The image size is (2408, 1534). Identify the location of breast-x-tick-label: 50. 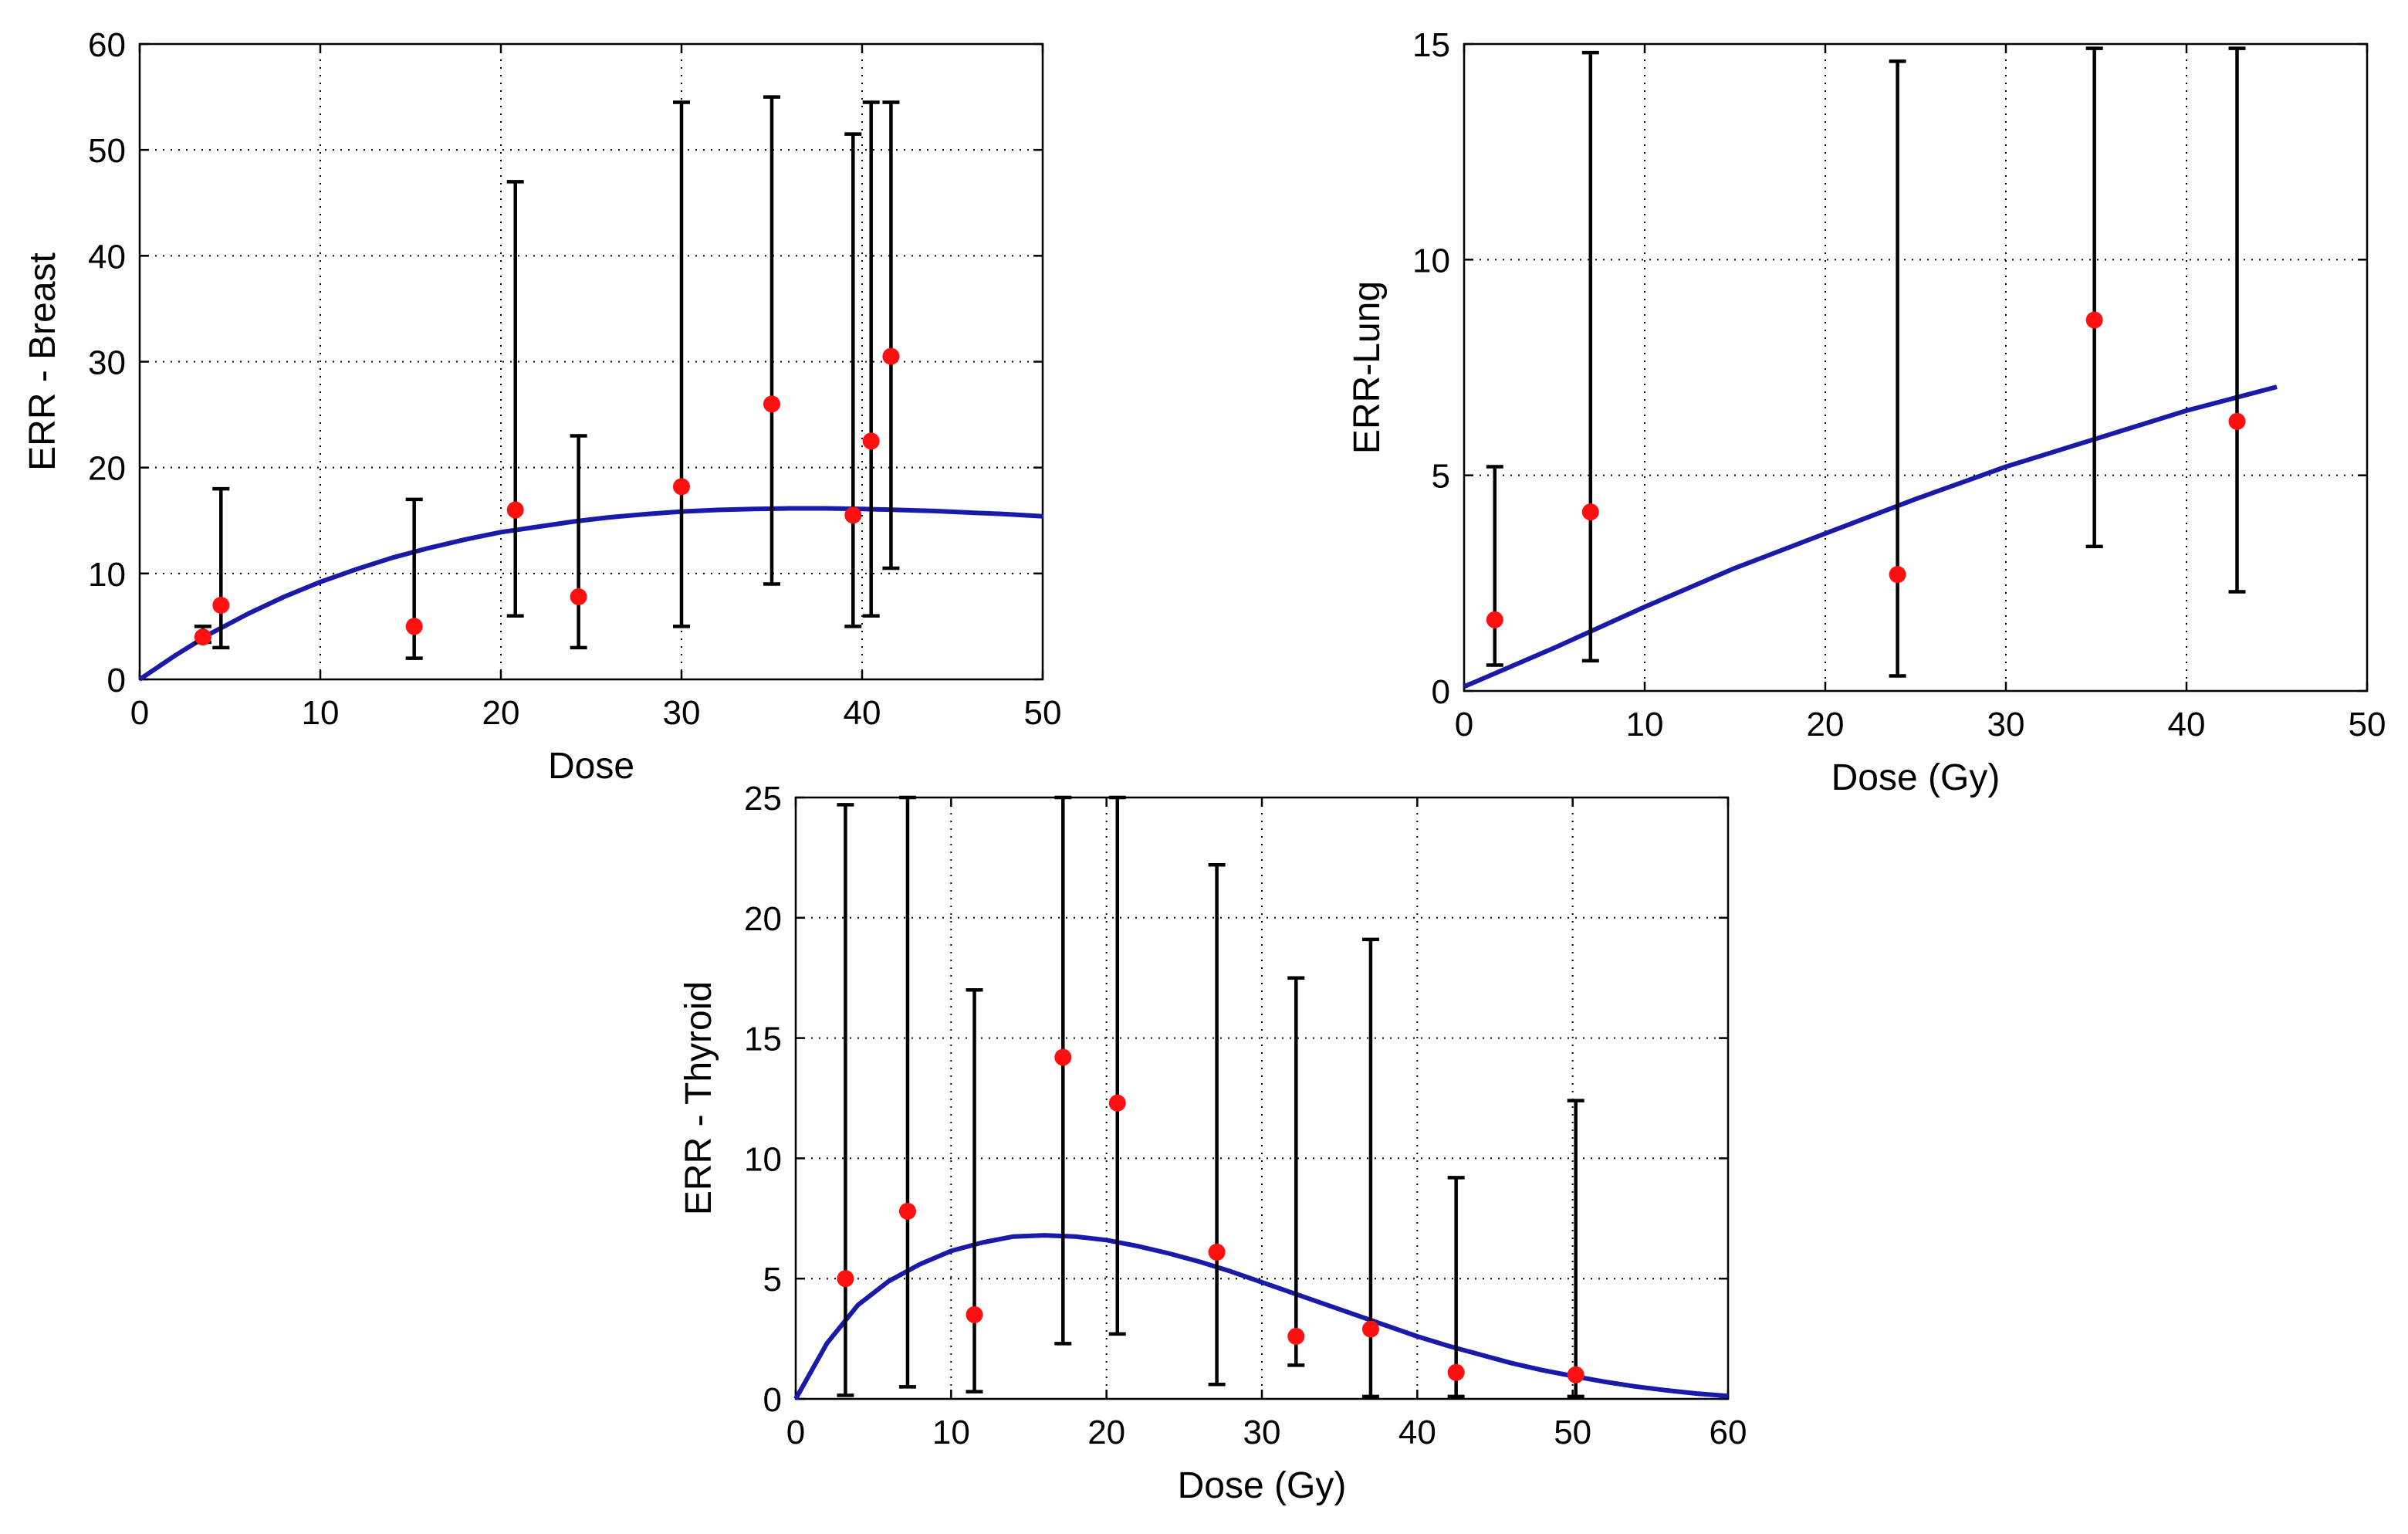
(1043, 713).